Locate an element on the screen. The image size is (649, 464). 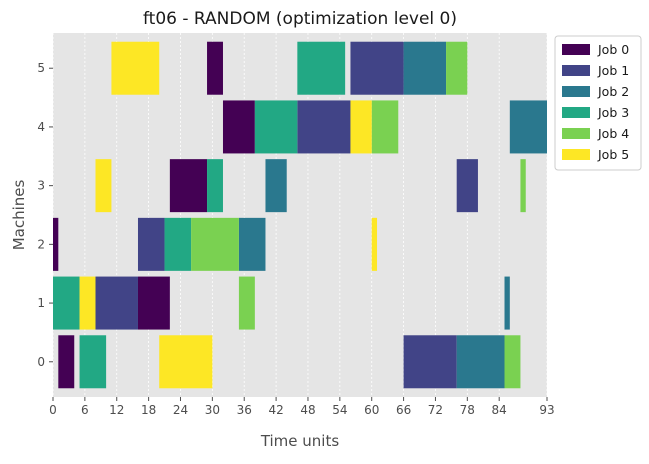
legend-label: Job 0 is located at coordinates (613, 49).